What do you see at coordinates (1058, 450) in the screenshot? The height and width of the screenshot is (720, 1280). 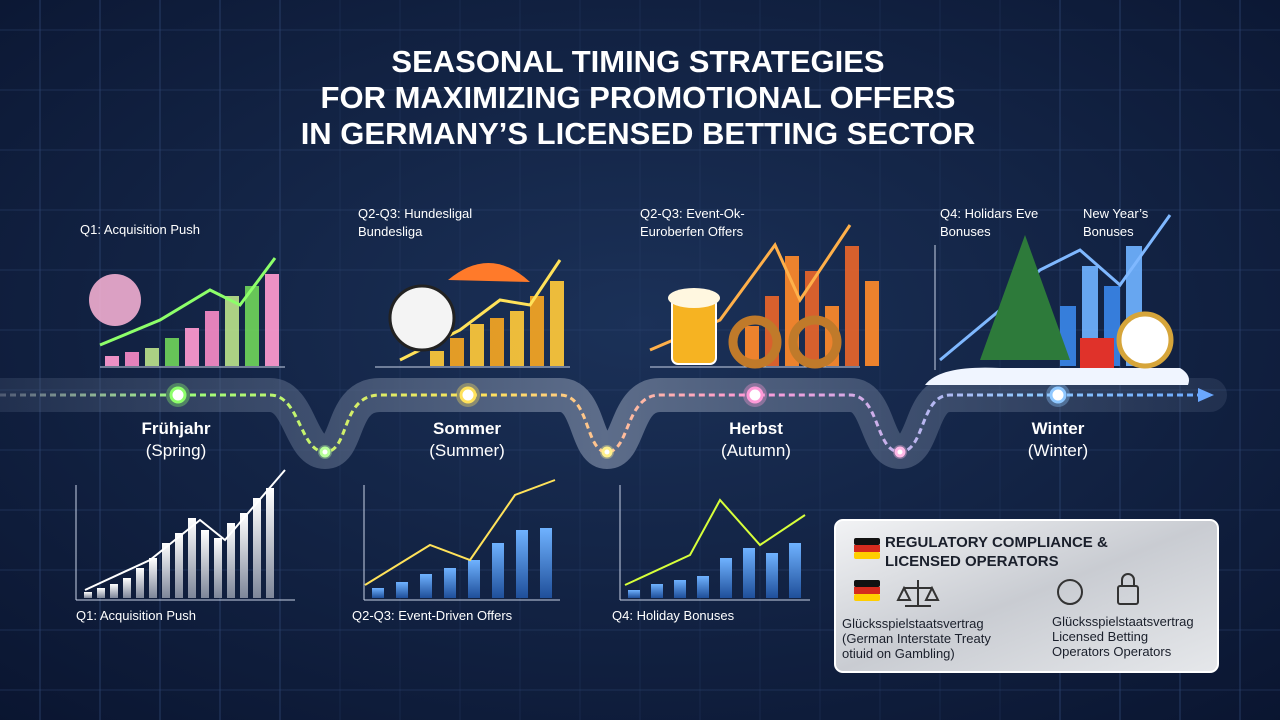 I see `season-sub: (Winter)` at bounding box center [1058, 450].